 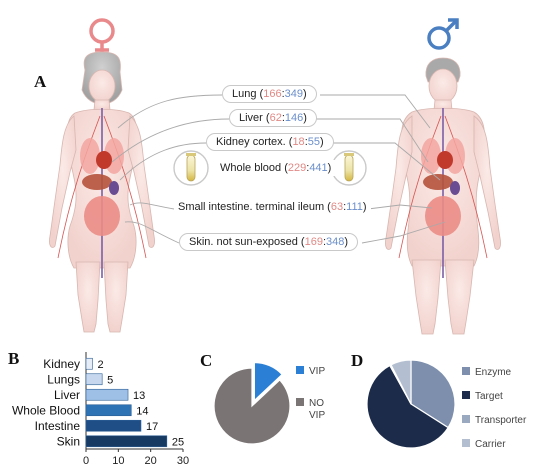 What do you see at coordinates (206, 360) in the screenshot?
I see `panel-label-c: C` at bounding box center [206, 360].